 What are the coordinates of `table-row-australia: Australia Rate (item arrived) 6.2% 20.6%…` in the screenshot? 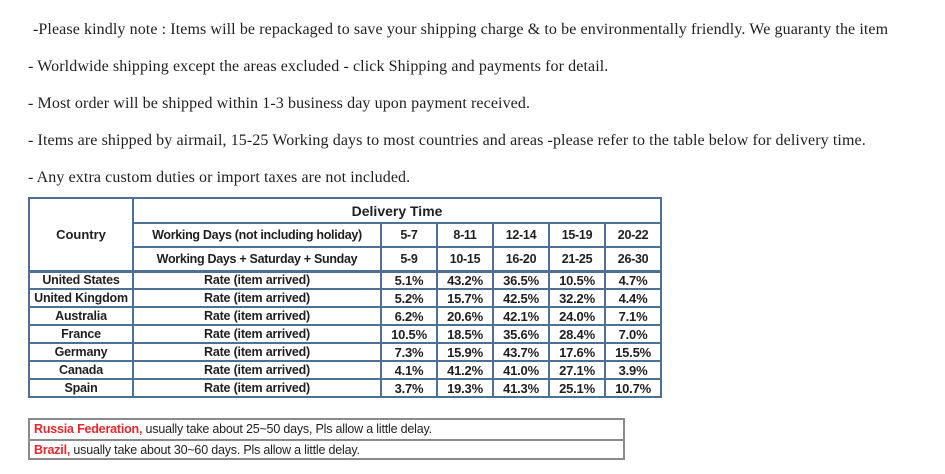 It's located at (345, 316).